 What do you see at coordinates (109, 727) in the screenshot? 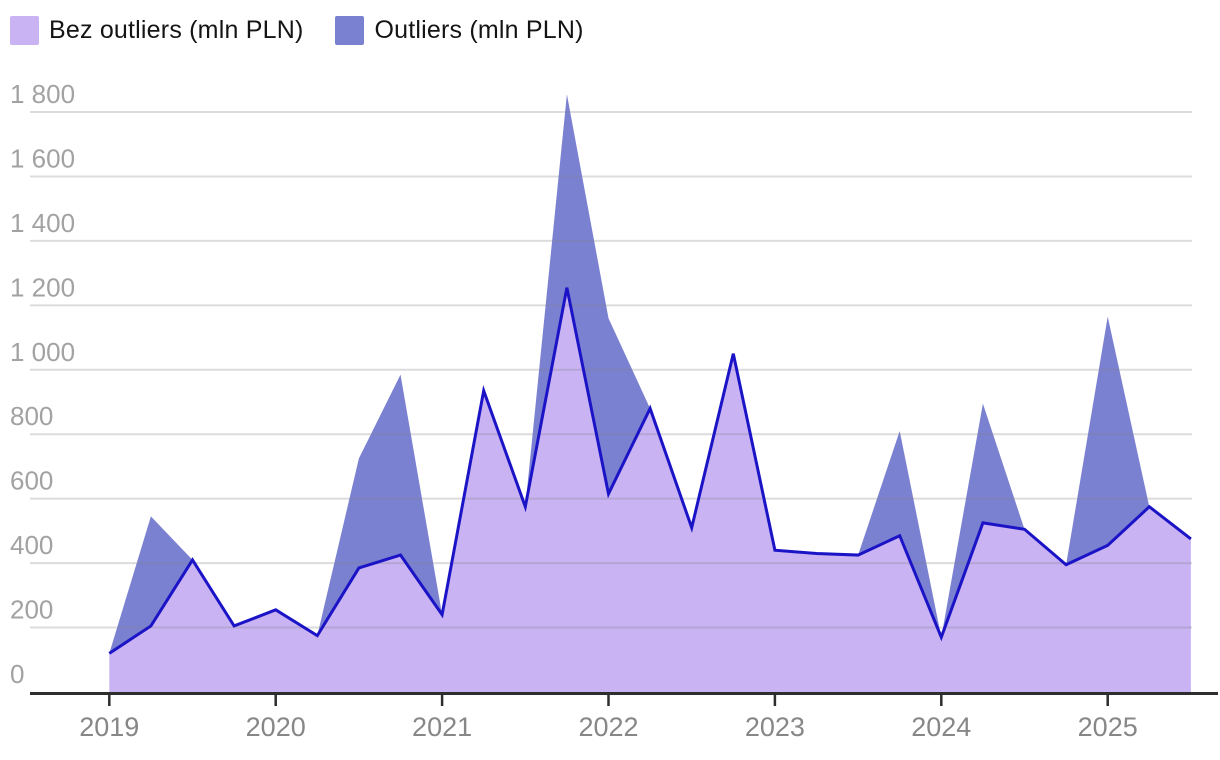
I see `x-axis-tick-label: 2019` at bounding box center [109, 727].